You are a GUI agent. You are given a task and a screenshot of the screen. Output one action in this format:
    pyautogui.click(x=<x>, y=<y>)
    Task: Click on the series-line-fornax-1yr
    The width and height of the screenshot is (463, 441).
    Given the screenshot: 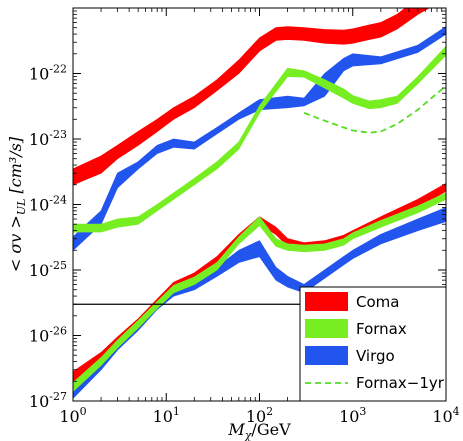 What is the action you would take?
    pyautogui.click(x=374, y=109)
    